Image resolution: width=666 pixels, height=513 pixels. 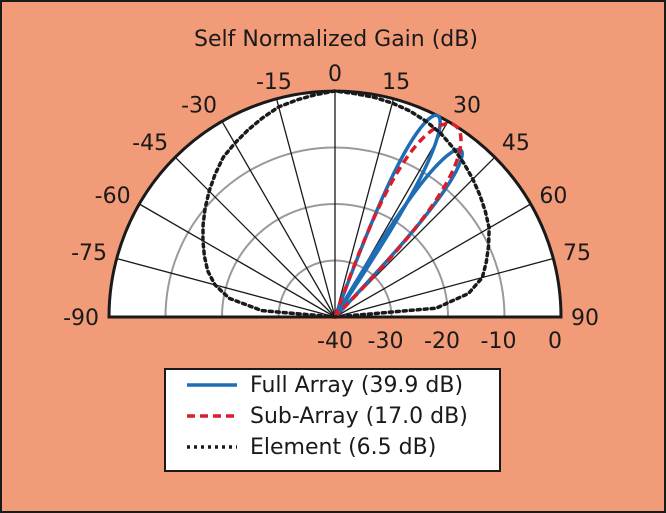 I want to click on angle-tick-label: -90, so click(x=81, y=318).